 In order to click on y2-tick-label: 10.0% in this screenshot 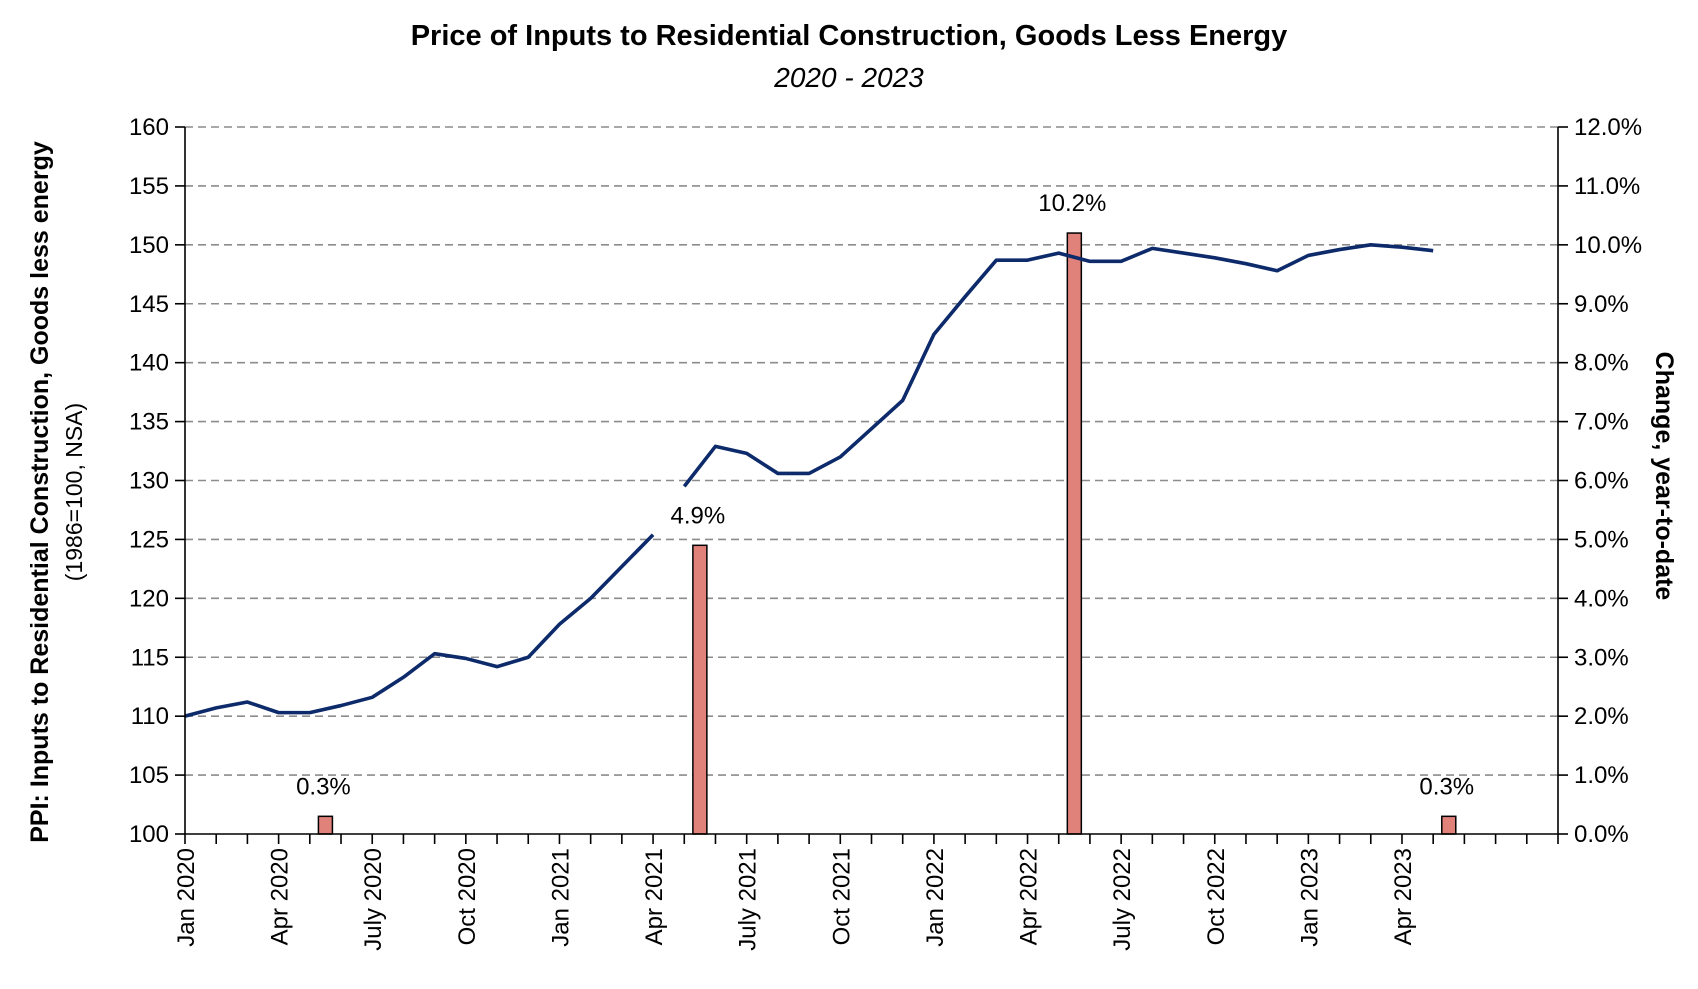, I will do `click(1608, 245)`.